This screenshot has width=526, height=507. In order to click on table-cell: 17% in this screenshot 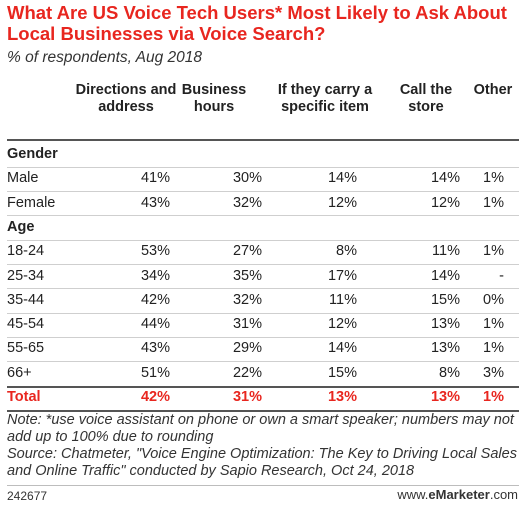, I will do `click(342, 275)`.